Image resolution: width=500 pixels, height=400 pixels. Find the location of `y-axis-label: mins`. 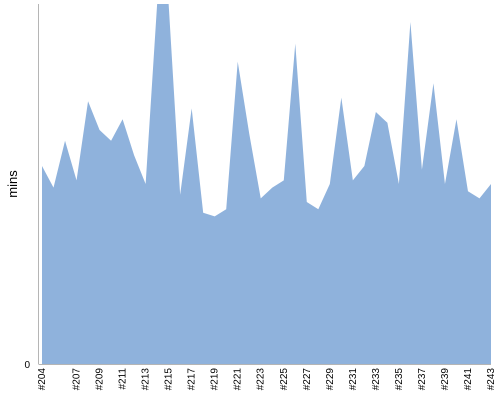

y-axis-label: mins is located at coordinates (12, 184).